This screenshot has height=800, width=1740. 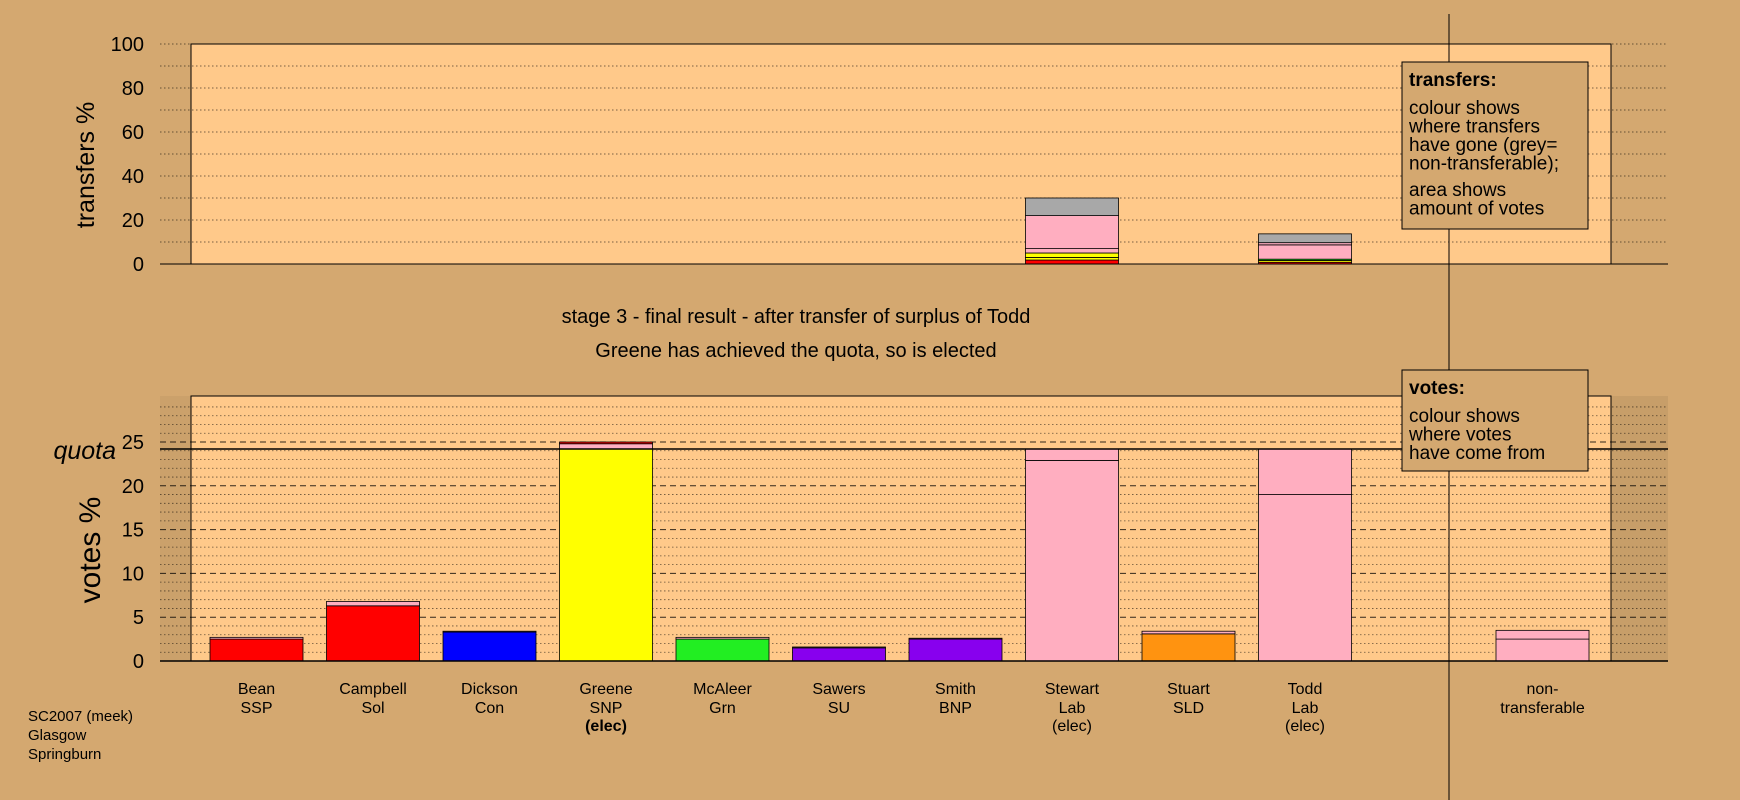 I want to click on transfers-y-tick-label: 0, so click(x=138, y=265).